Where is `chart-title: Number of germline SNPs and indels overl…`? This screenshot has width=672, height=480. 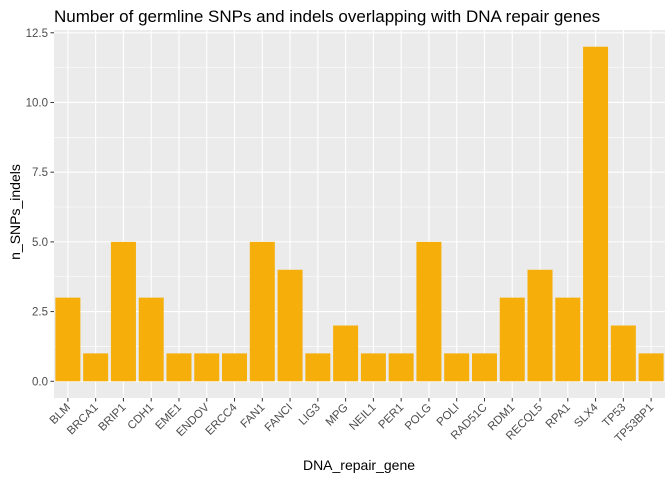 chart-title: Number of germline SNPs and indels overl… is located at coordinates (327, 16).